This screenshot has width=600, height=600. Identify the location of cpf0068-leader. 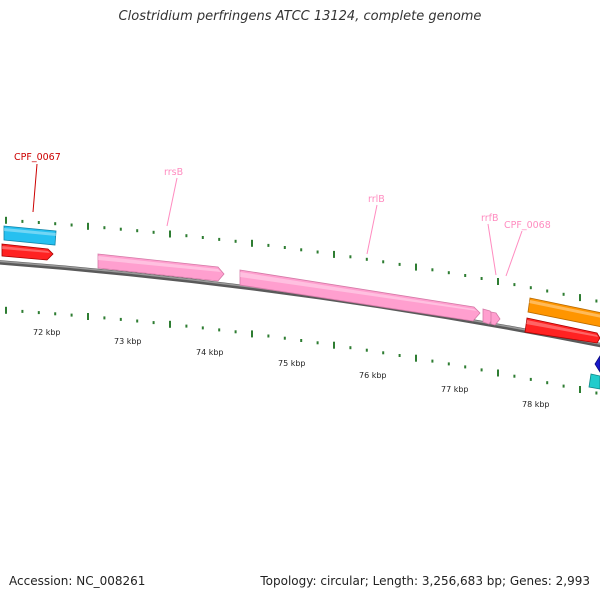
(514, 253).